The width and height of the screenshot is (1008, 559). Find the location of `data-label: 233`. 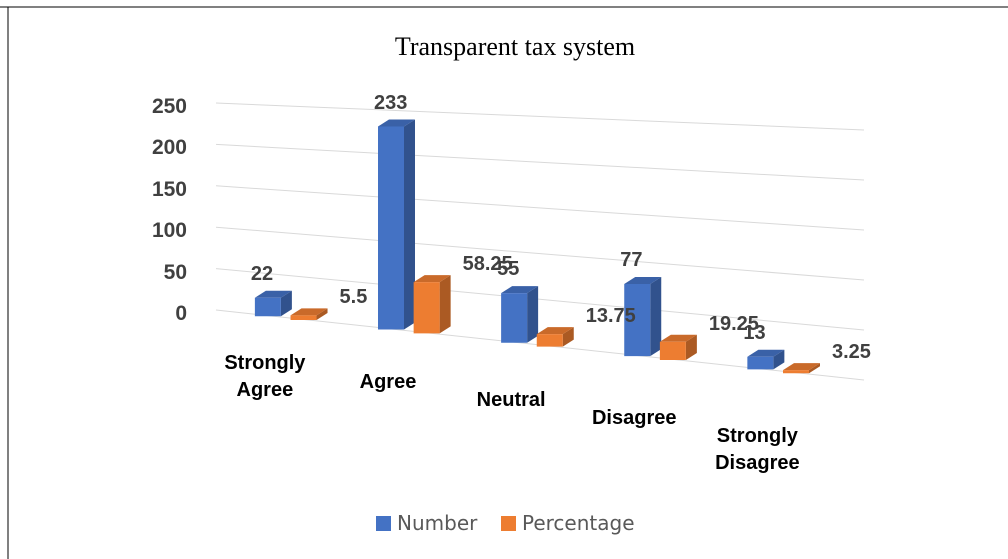

data-label: 233 is located at coordinates (391, 102).